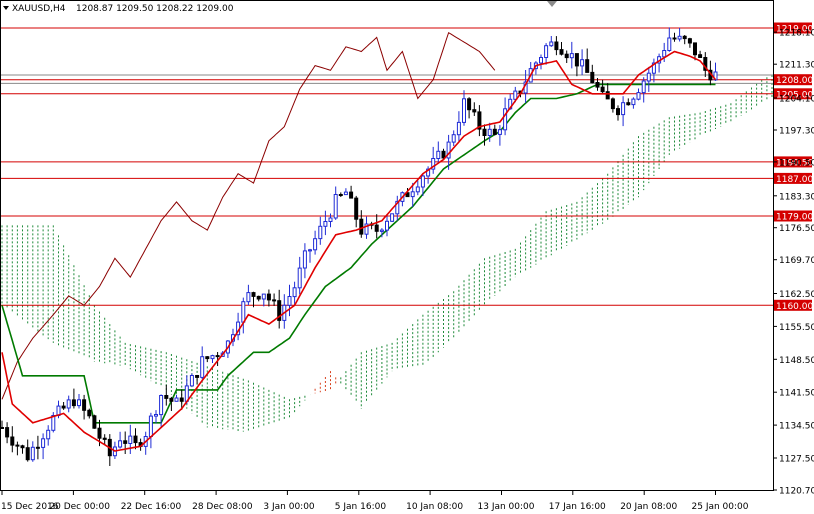  Describe the element at coordinates (796, 197) in the screenshot. I see `y-tick-label: 1183.30` at that location.